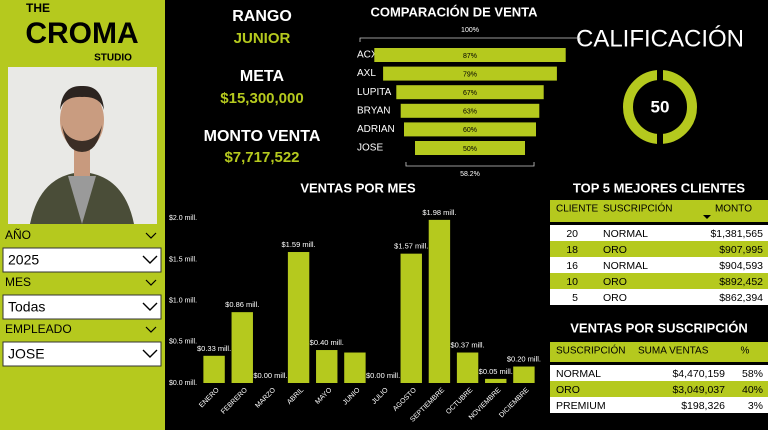 The image size is (768, 430). I want to click on sort-icon, so click(707, 217).